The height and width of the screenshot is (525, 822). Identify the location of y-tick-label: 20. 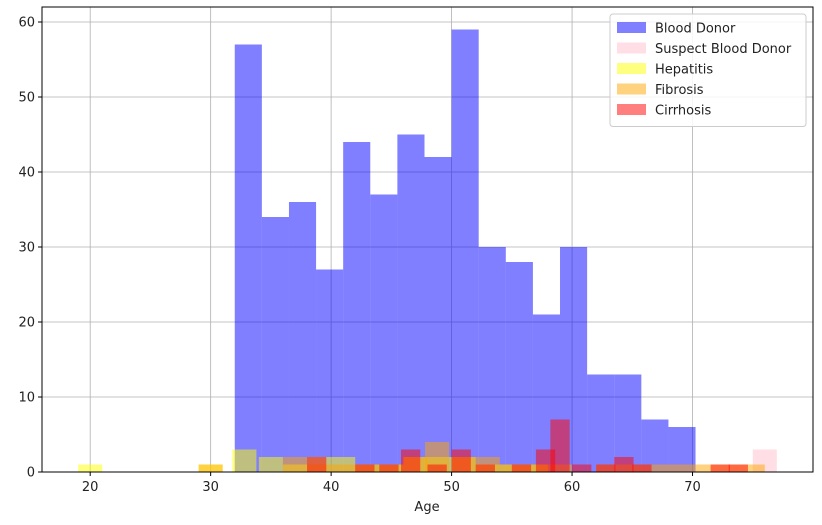
(26, 323).